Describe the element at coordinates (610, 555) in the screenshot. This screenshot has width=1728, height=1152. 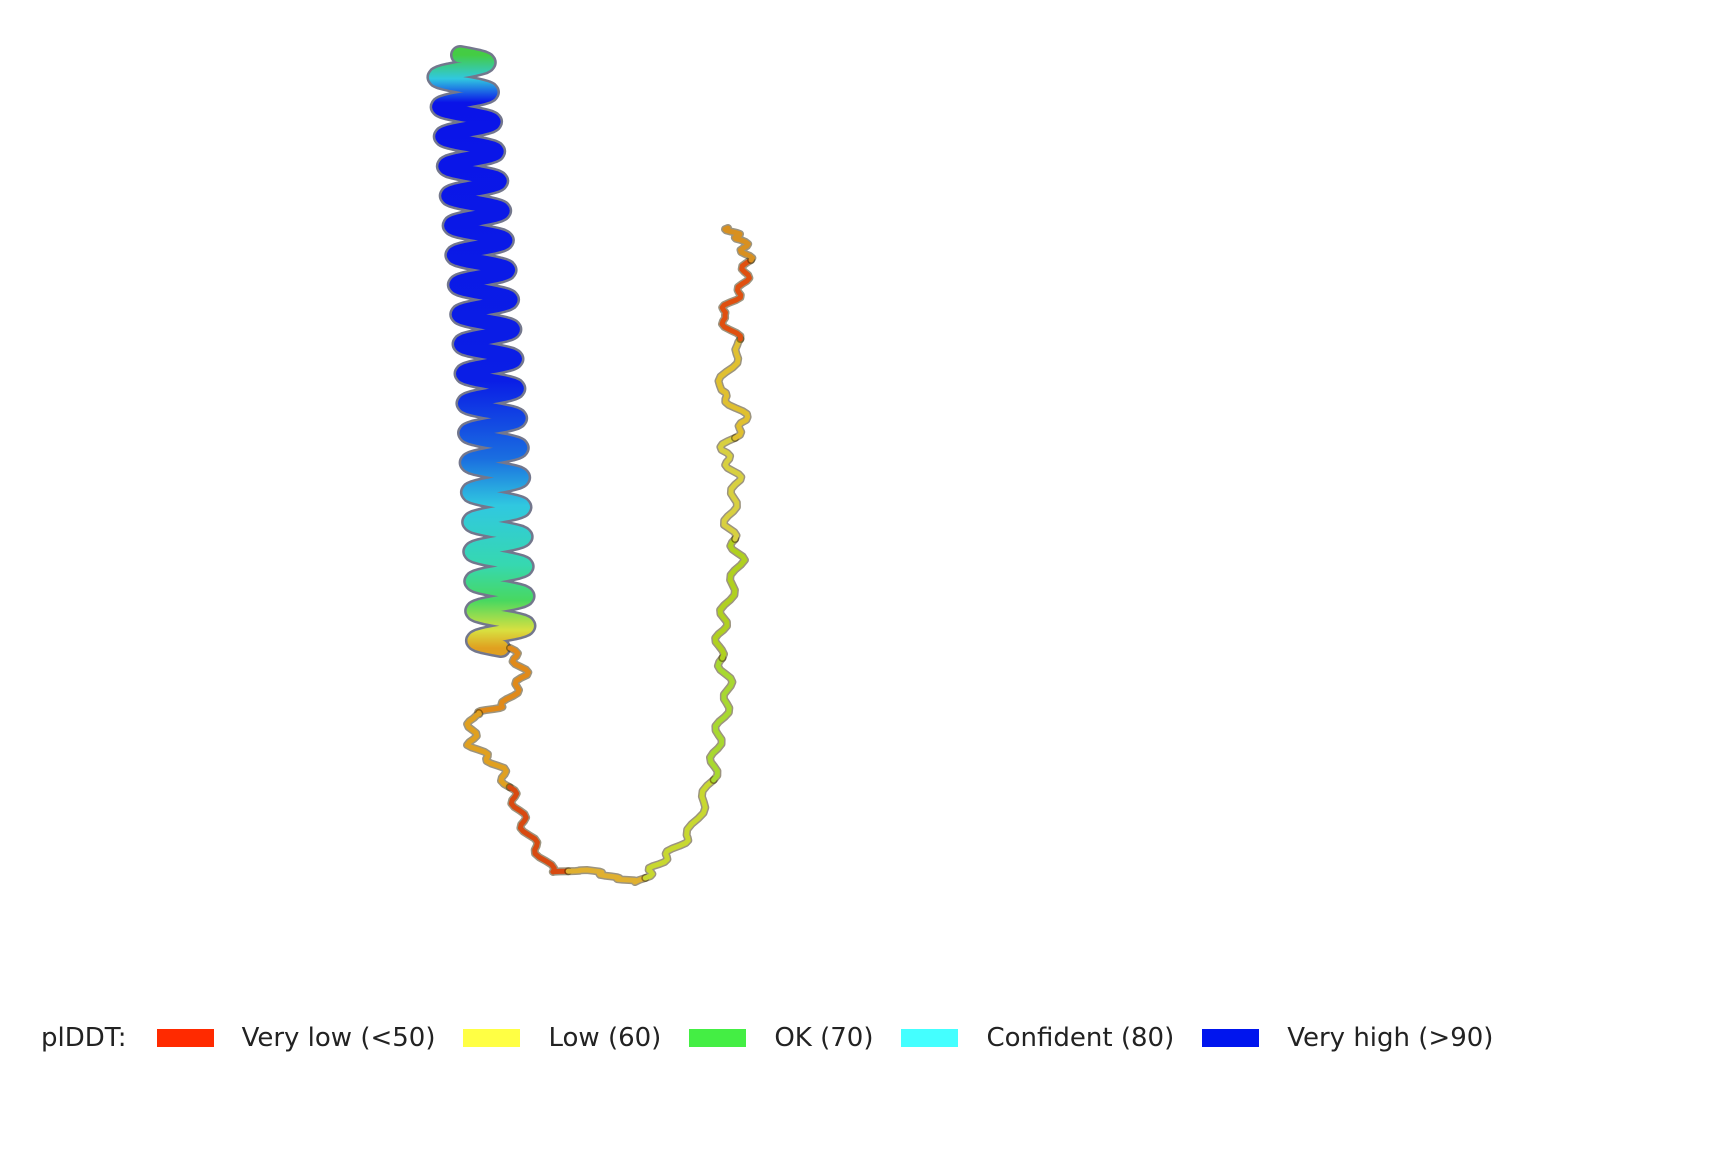
I see `coil-loop` at that location.